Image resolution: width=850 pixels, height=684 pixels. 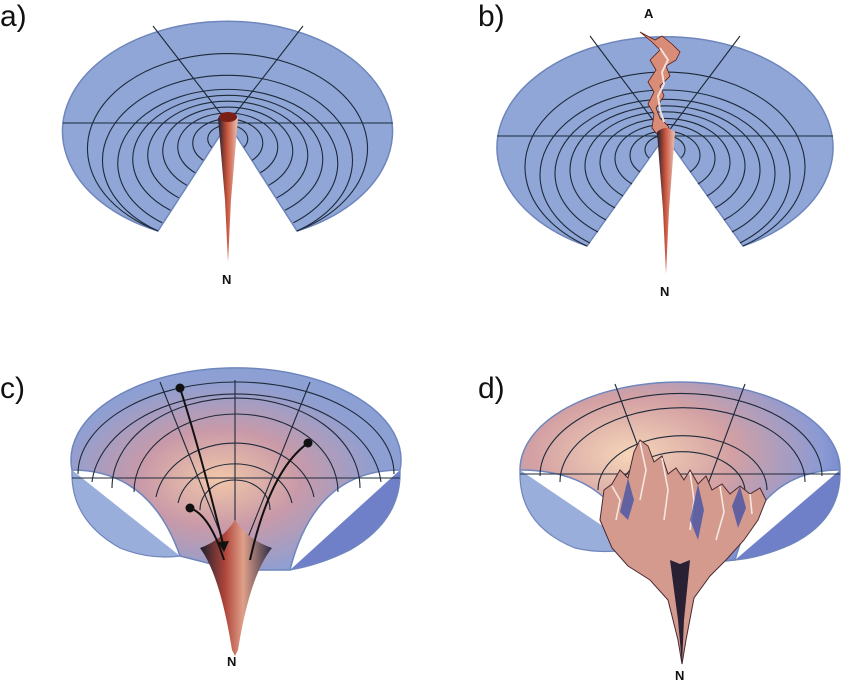 What do you see at coordinates (226, 279) in the screenshot?
I see `panel-a-node-n: N` at bounding box center [226, 279].